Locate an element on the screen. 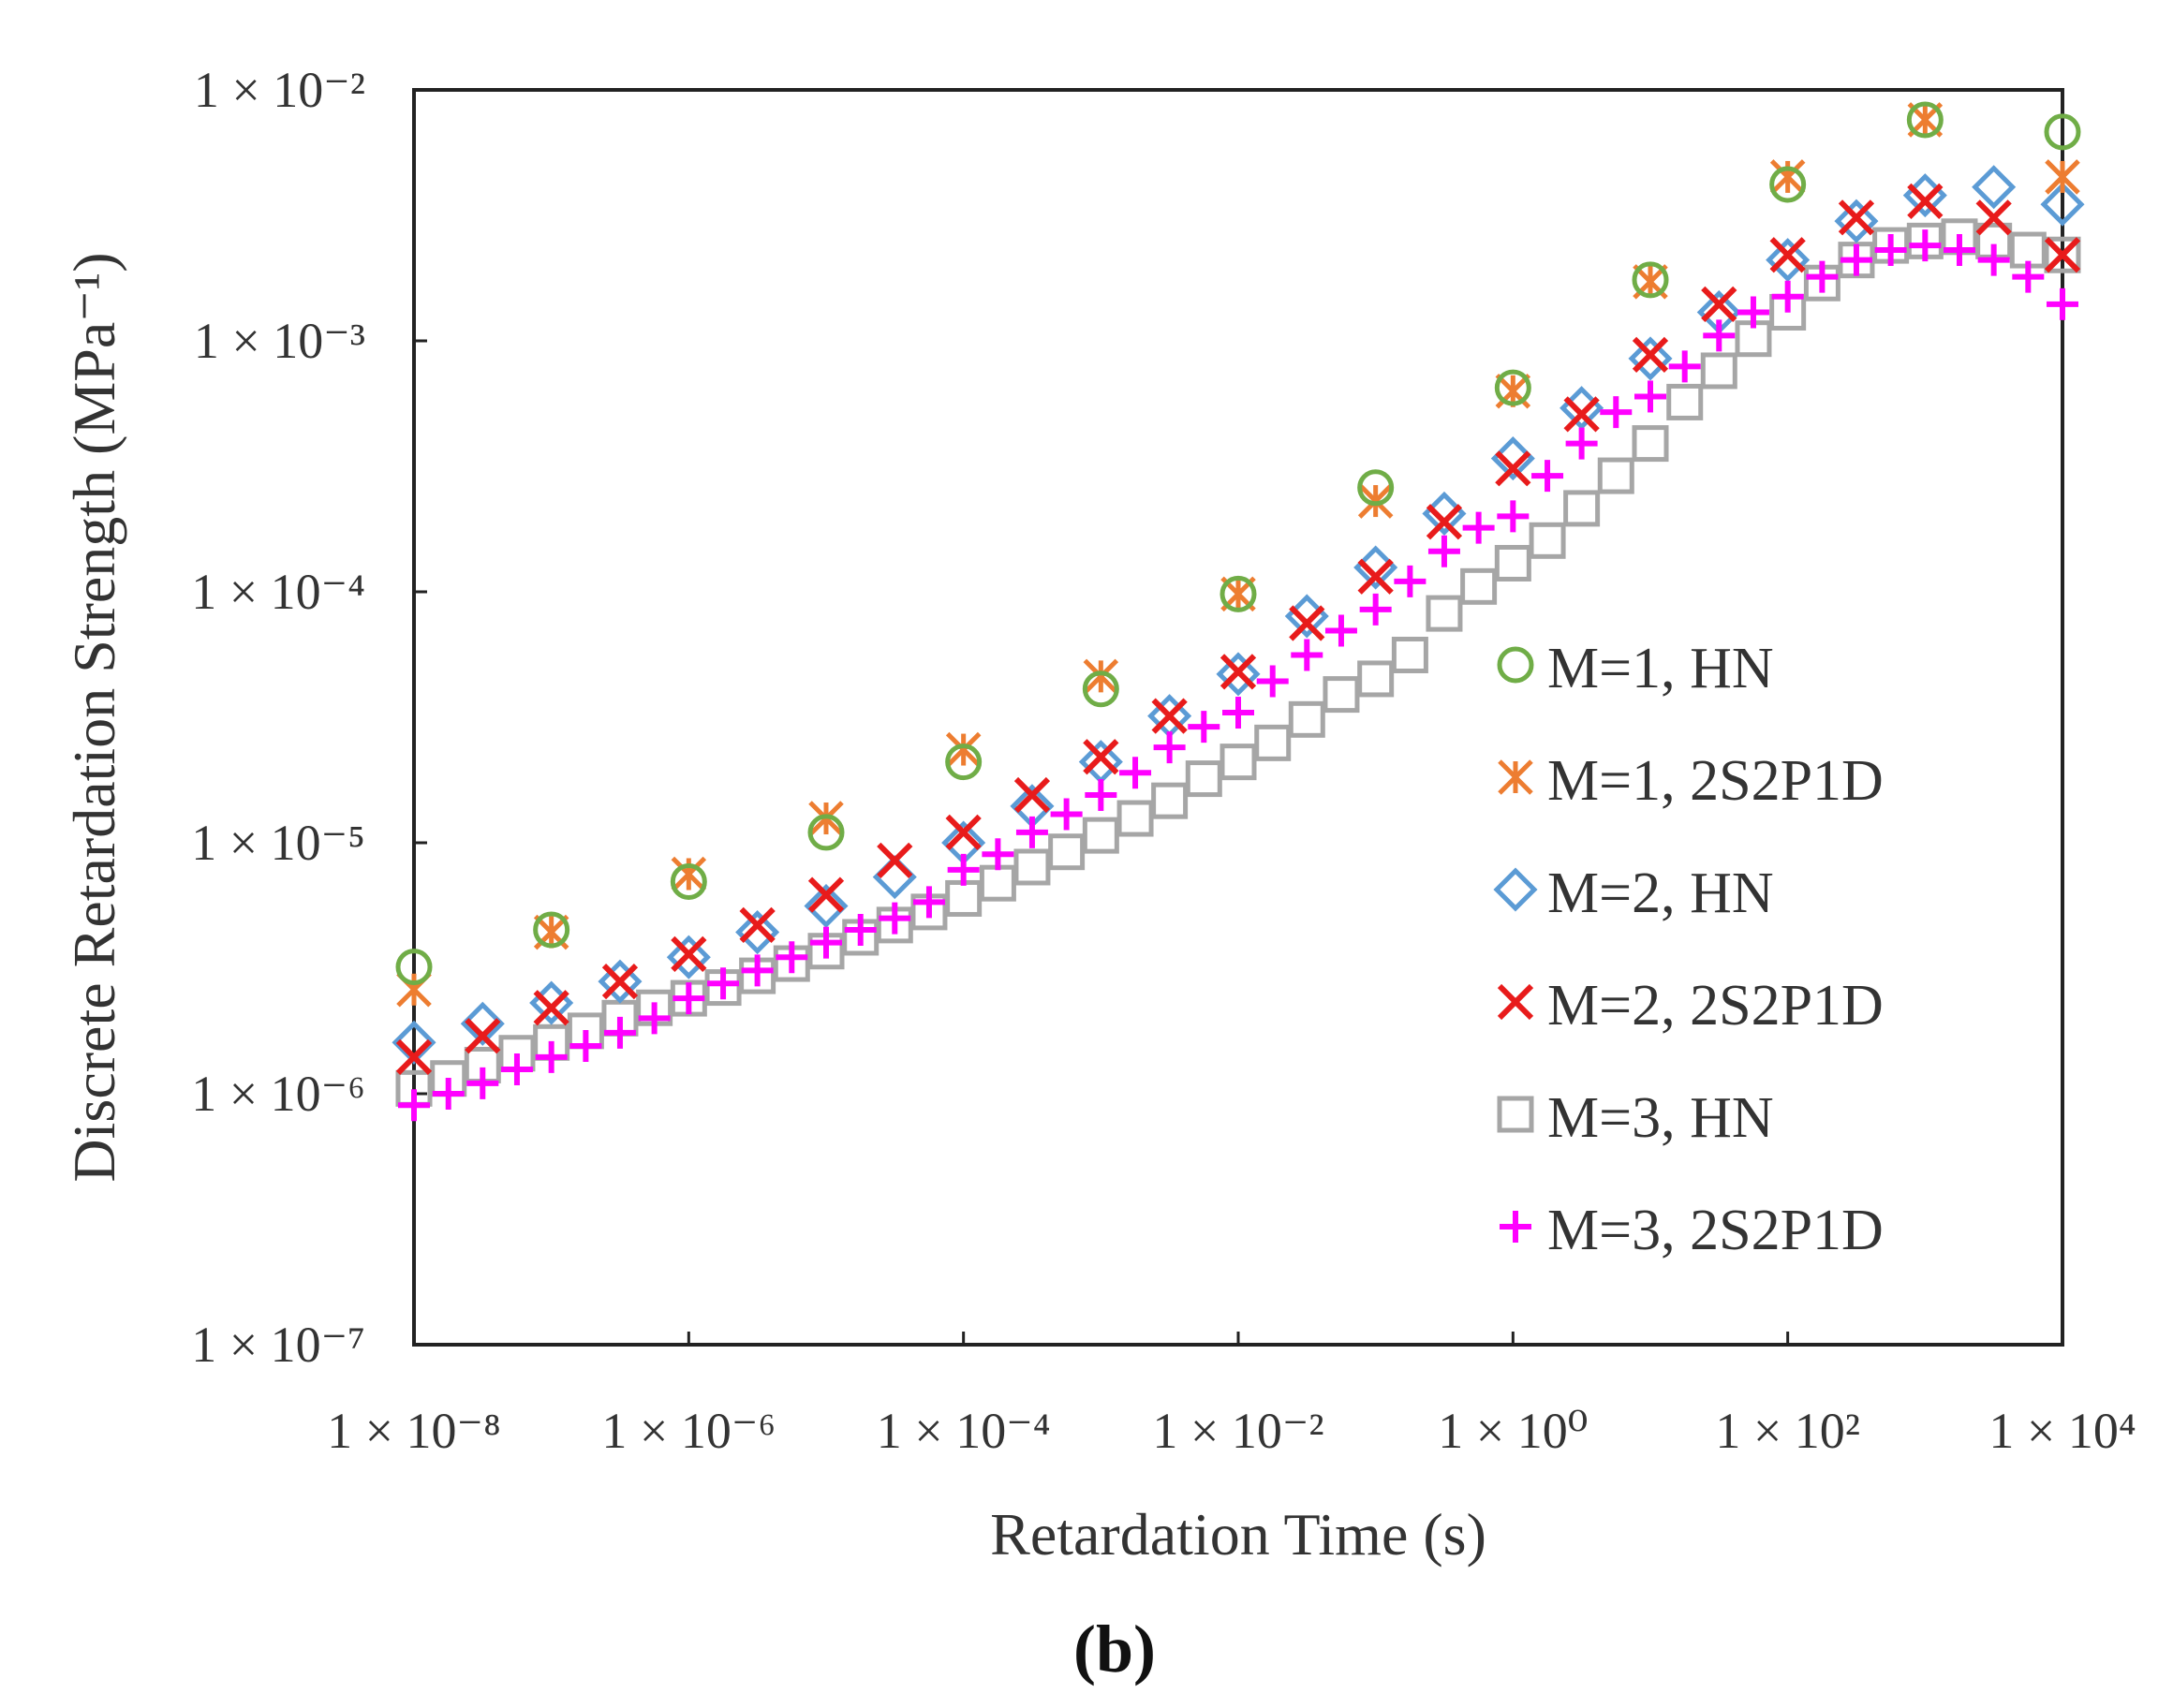  legend-label: M=1, HN is located at coordinates (1660, 668).